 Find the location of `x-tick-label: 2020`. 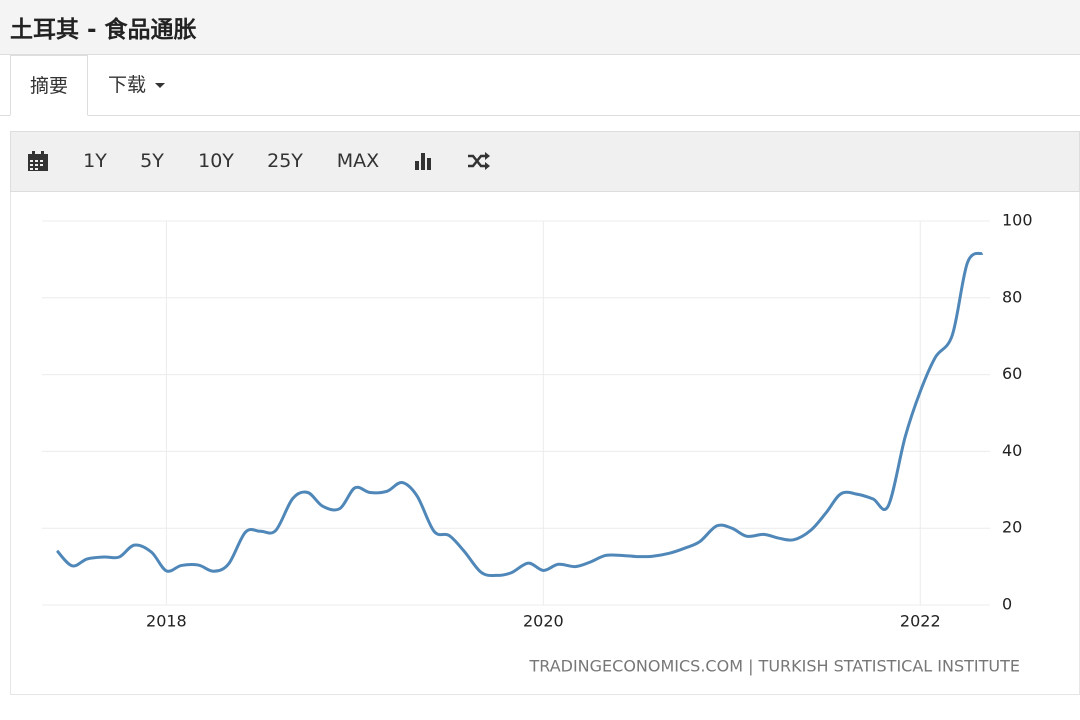

x-tick-label: 2020 is located at coordinates (543, 621).